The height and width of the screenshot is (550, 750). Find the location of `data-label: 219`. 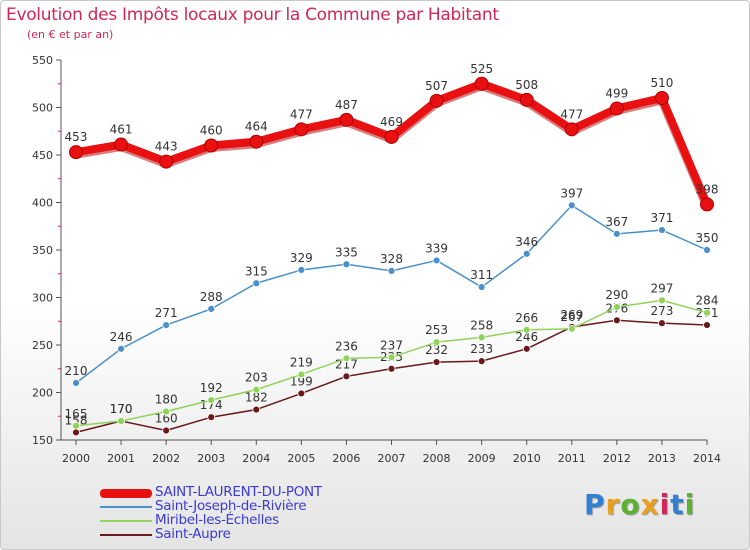

data-label: 219 is located at coordinates (301, 362).